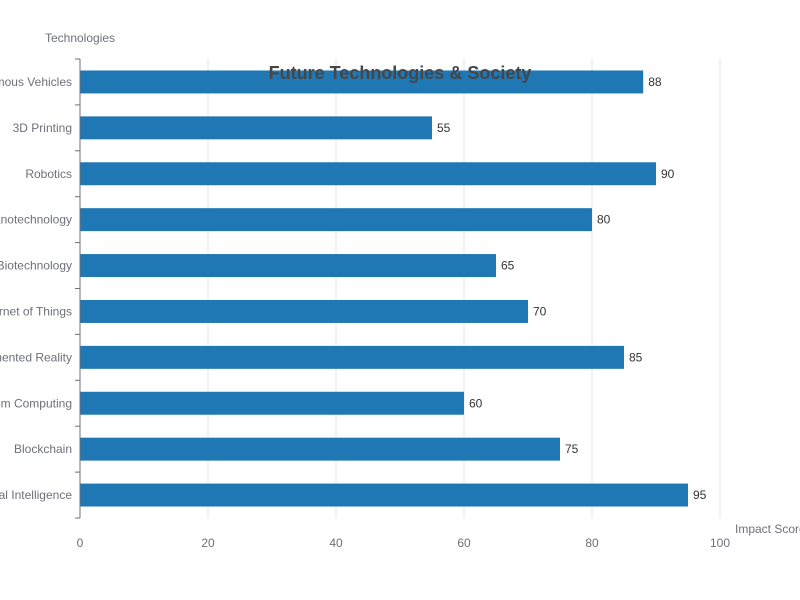 The width and height of the screenshot is (800, 600). I want to click on y-category-label: Robotics, so click(48, 174).